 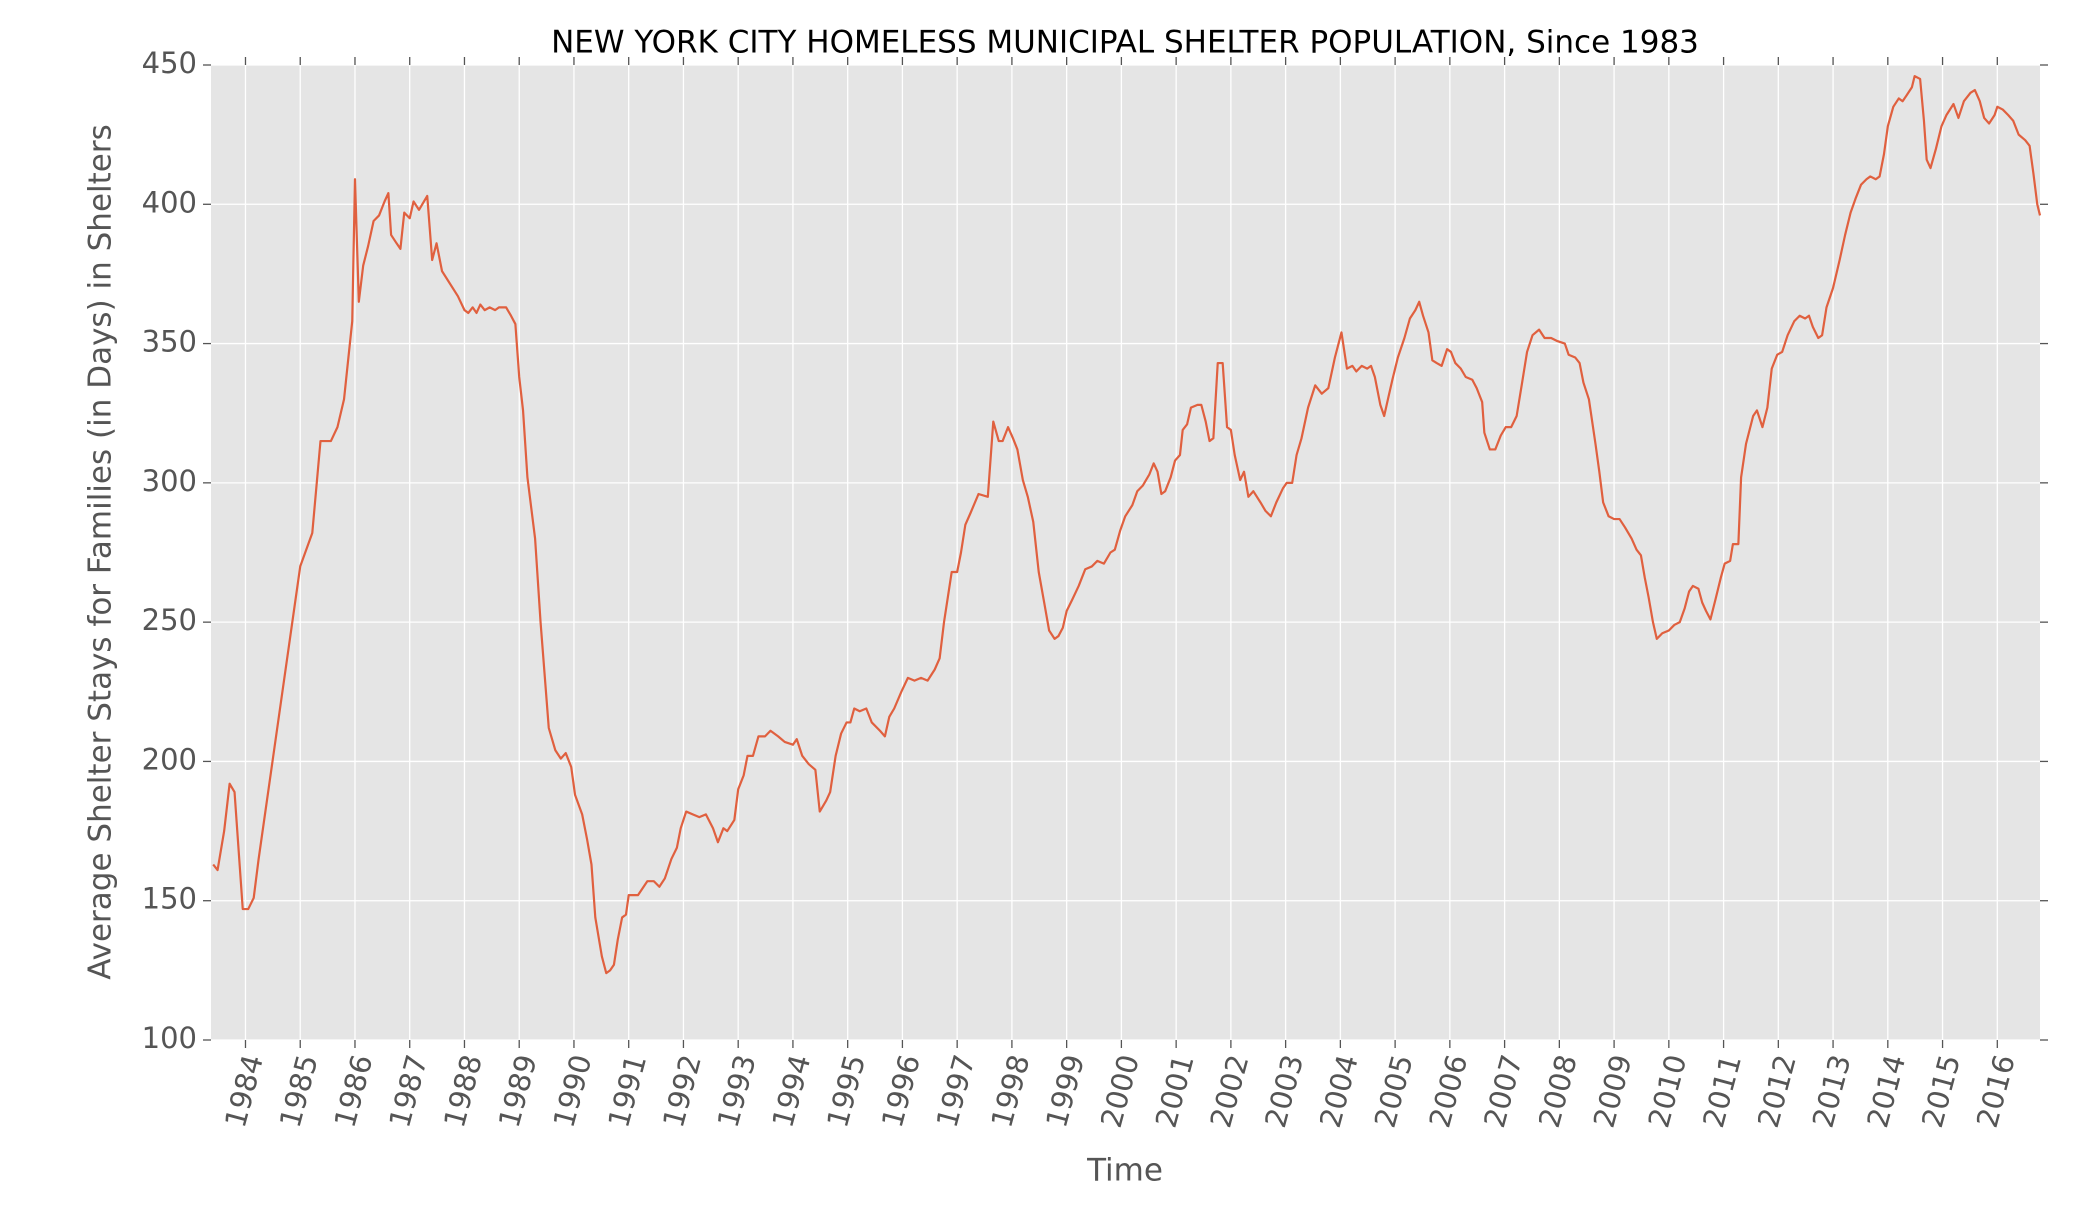 What do you see at coordinates (408, 1091) in the screenshot?
I see `x-tick-label: 1987` at bounding box center [408, 1091].